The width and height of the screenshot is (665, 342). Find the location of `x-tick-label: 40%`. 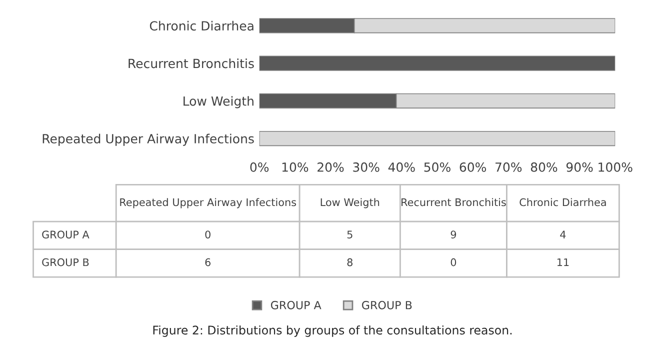

x-tick-label: 40% is located at coordinates (401, 167).